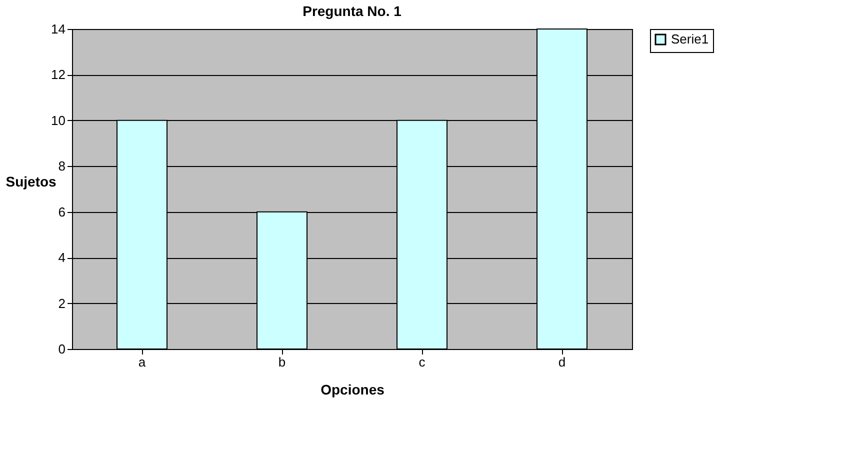 This screenshot has width=866, height=450. I want to click on y-tick-label: 14, so click(58, 29).